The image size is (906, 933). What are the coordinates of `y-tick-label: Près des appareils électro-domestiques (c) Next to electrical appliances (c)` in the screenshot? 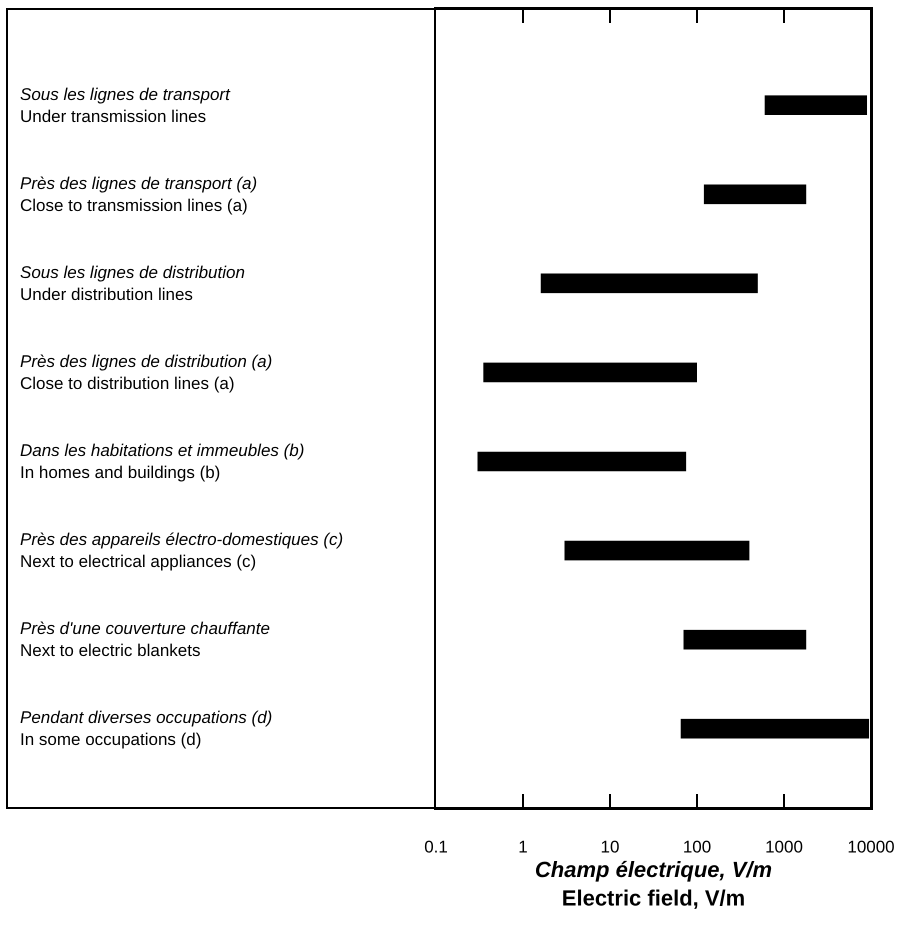 It's located at (182, 551).